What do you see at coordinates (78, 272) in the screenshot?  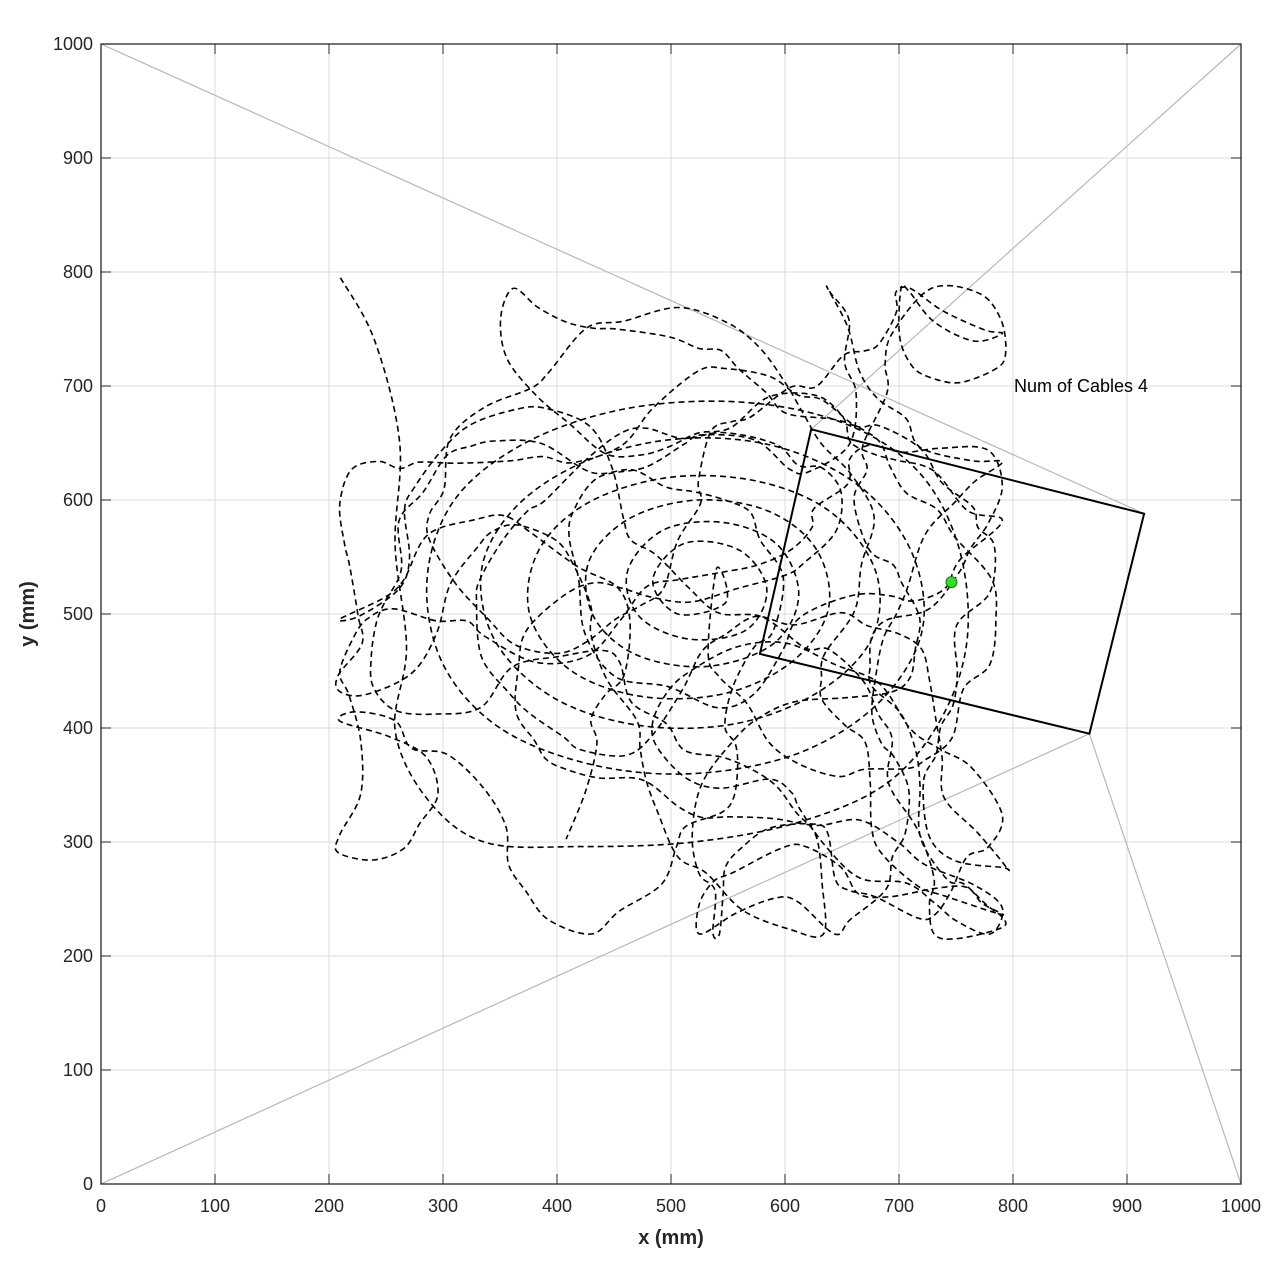 I see `y-tick-label: 800` at bounding box center [78, 272].